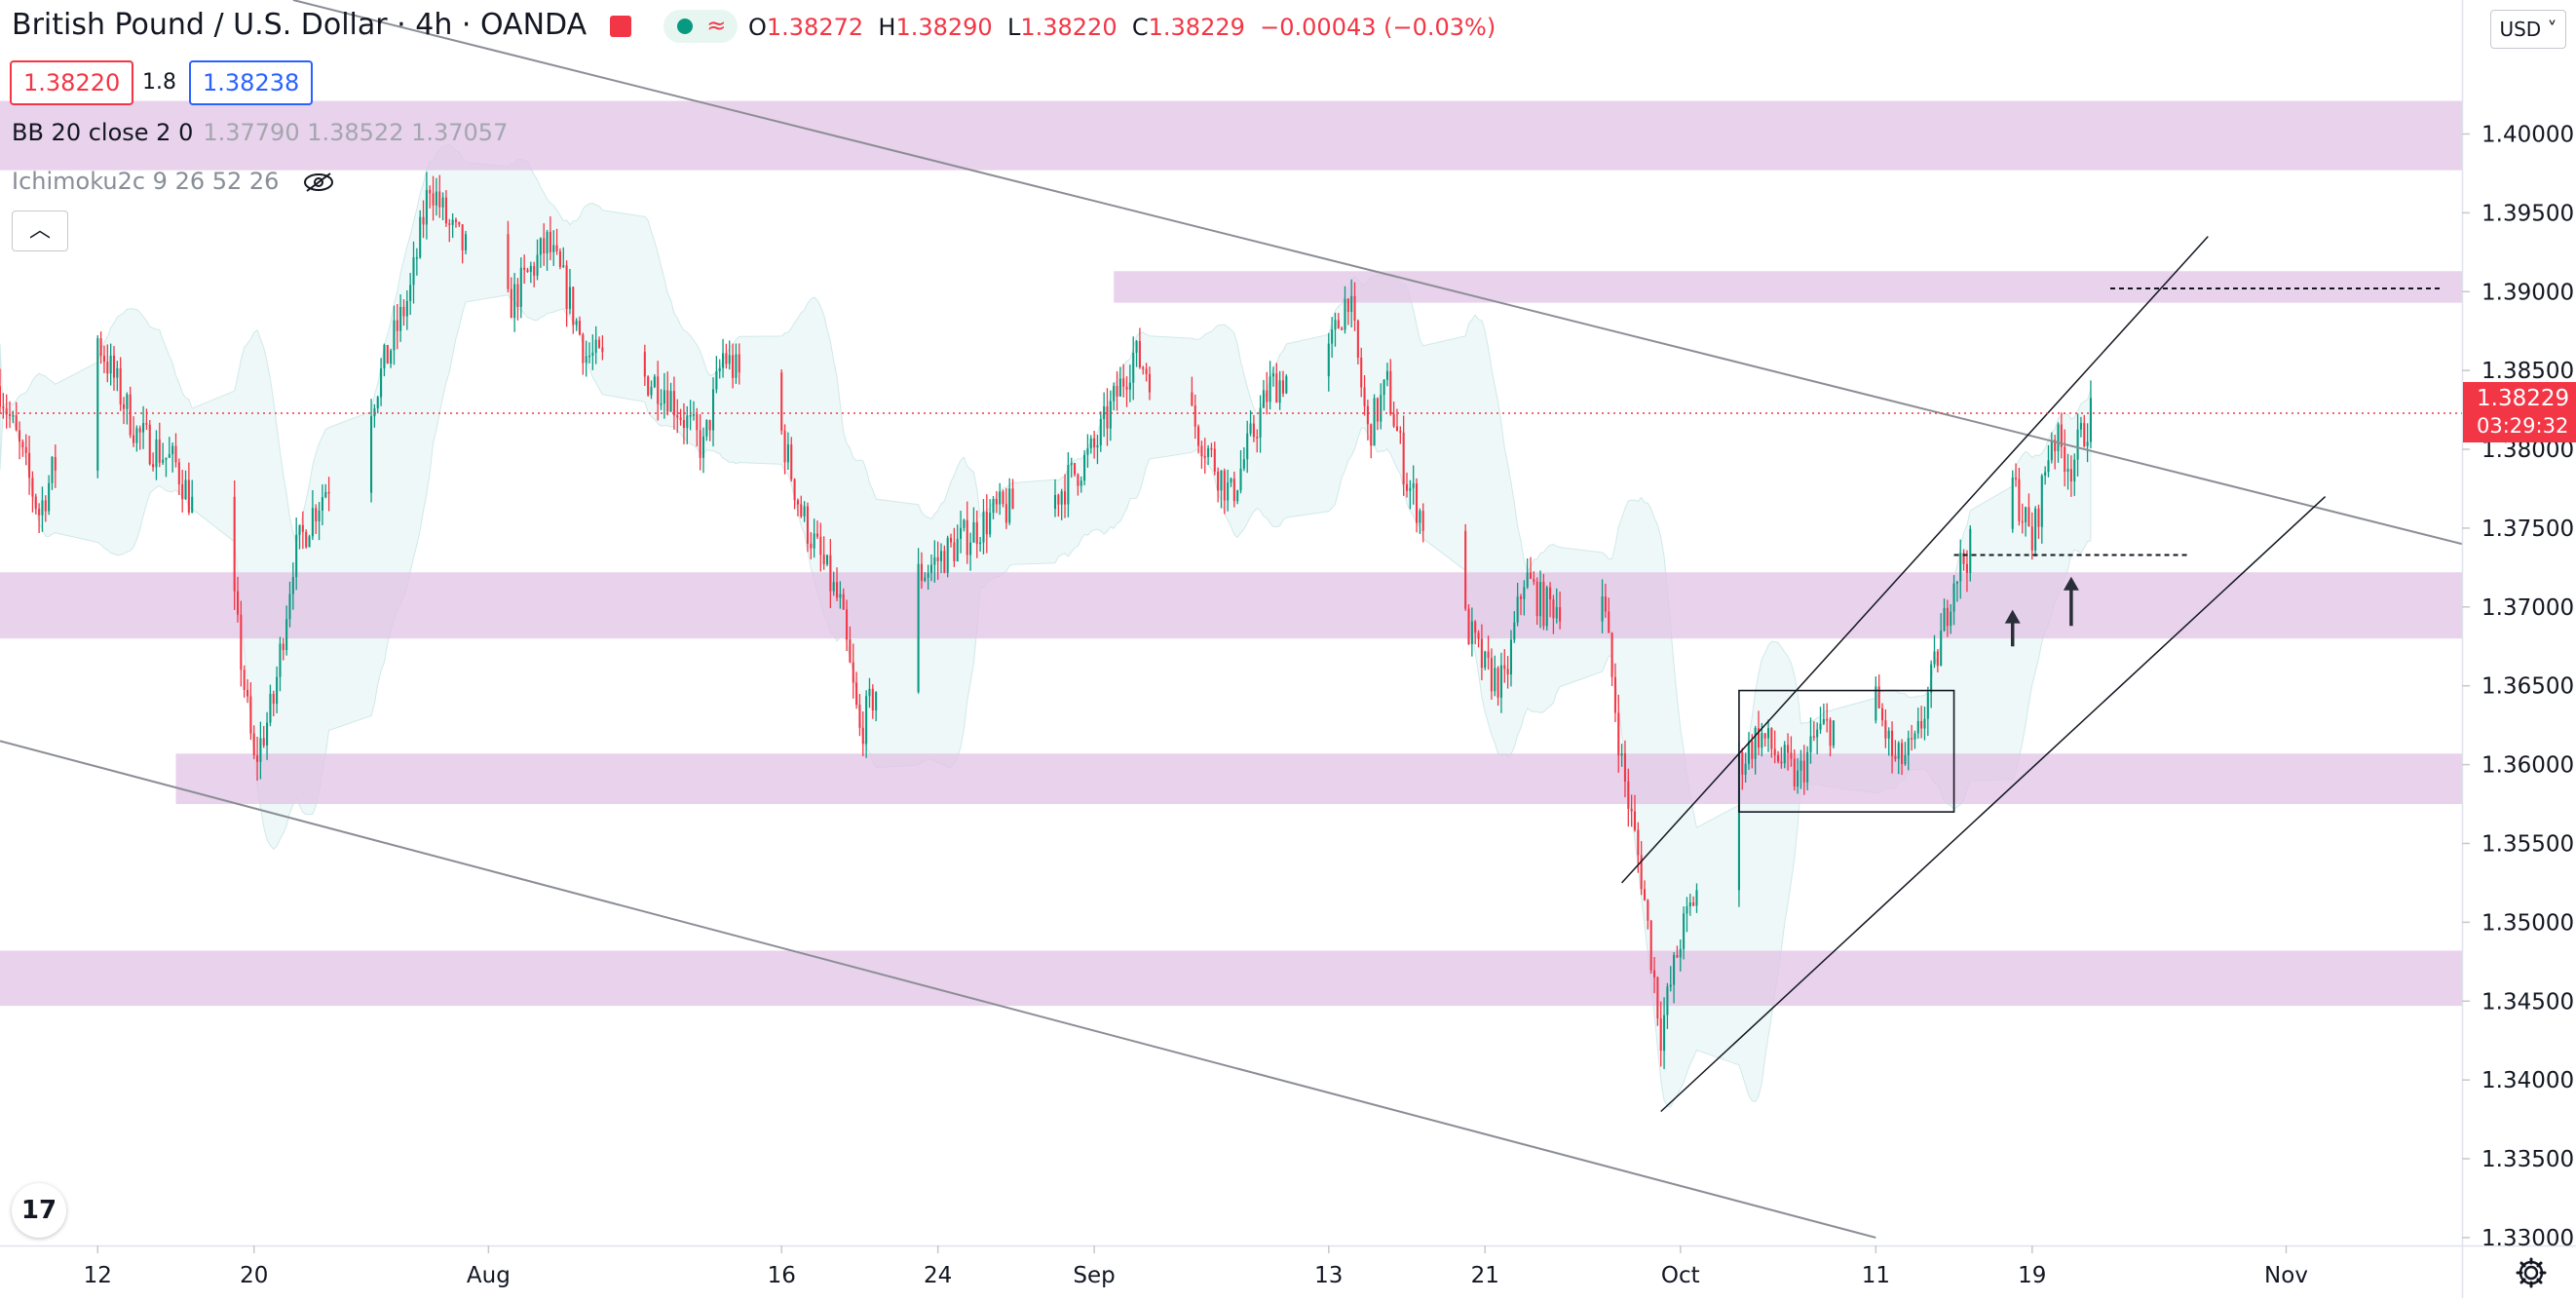 Image resolution: width=2576 pixels, height=1302 pixels. I want to click on currency-selector: USD ˅, so click(2528, 30).